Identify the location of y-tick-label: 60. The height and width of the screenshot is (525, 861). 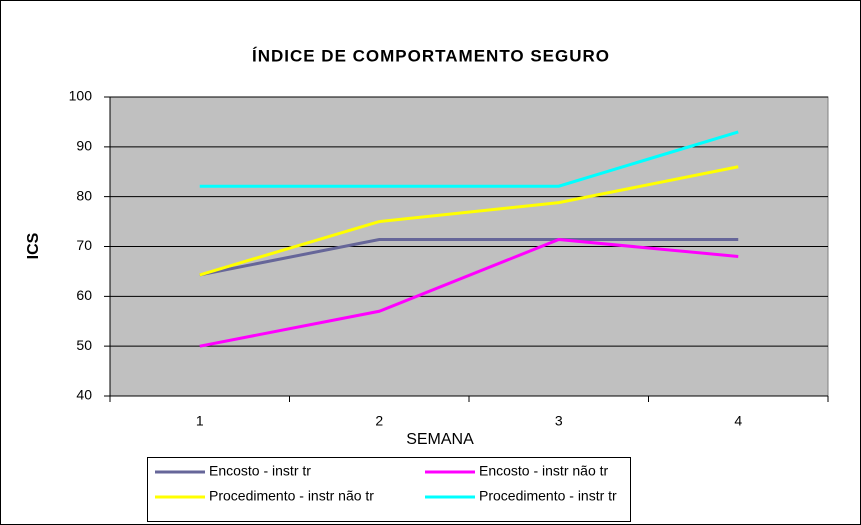
(84, 295).